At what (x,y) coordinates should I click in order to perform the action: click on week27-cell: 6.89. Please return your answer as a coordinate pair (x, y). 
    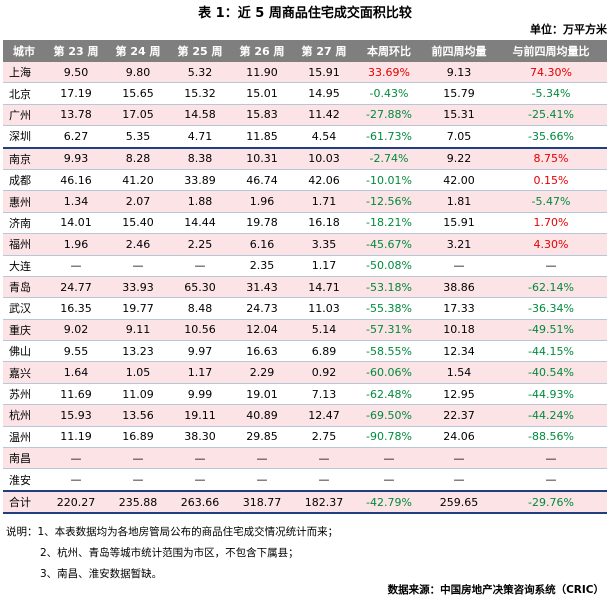
    Looking at the image, I should click on (324, 351).